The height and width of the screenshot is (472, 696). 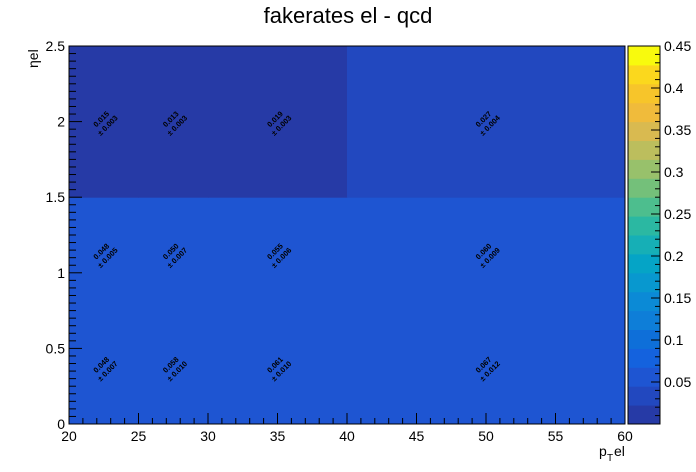 I want to click on x-axis: 20 25 30 35 40 45 50 55 60, so click(x=347, y=428).